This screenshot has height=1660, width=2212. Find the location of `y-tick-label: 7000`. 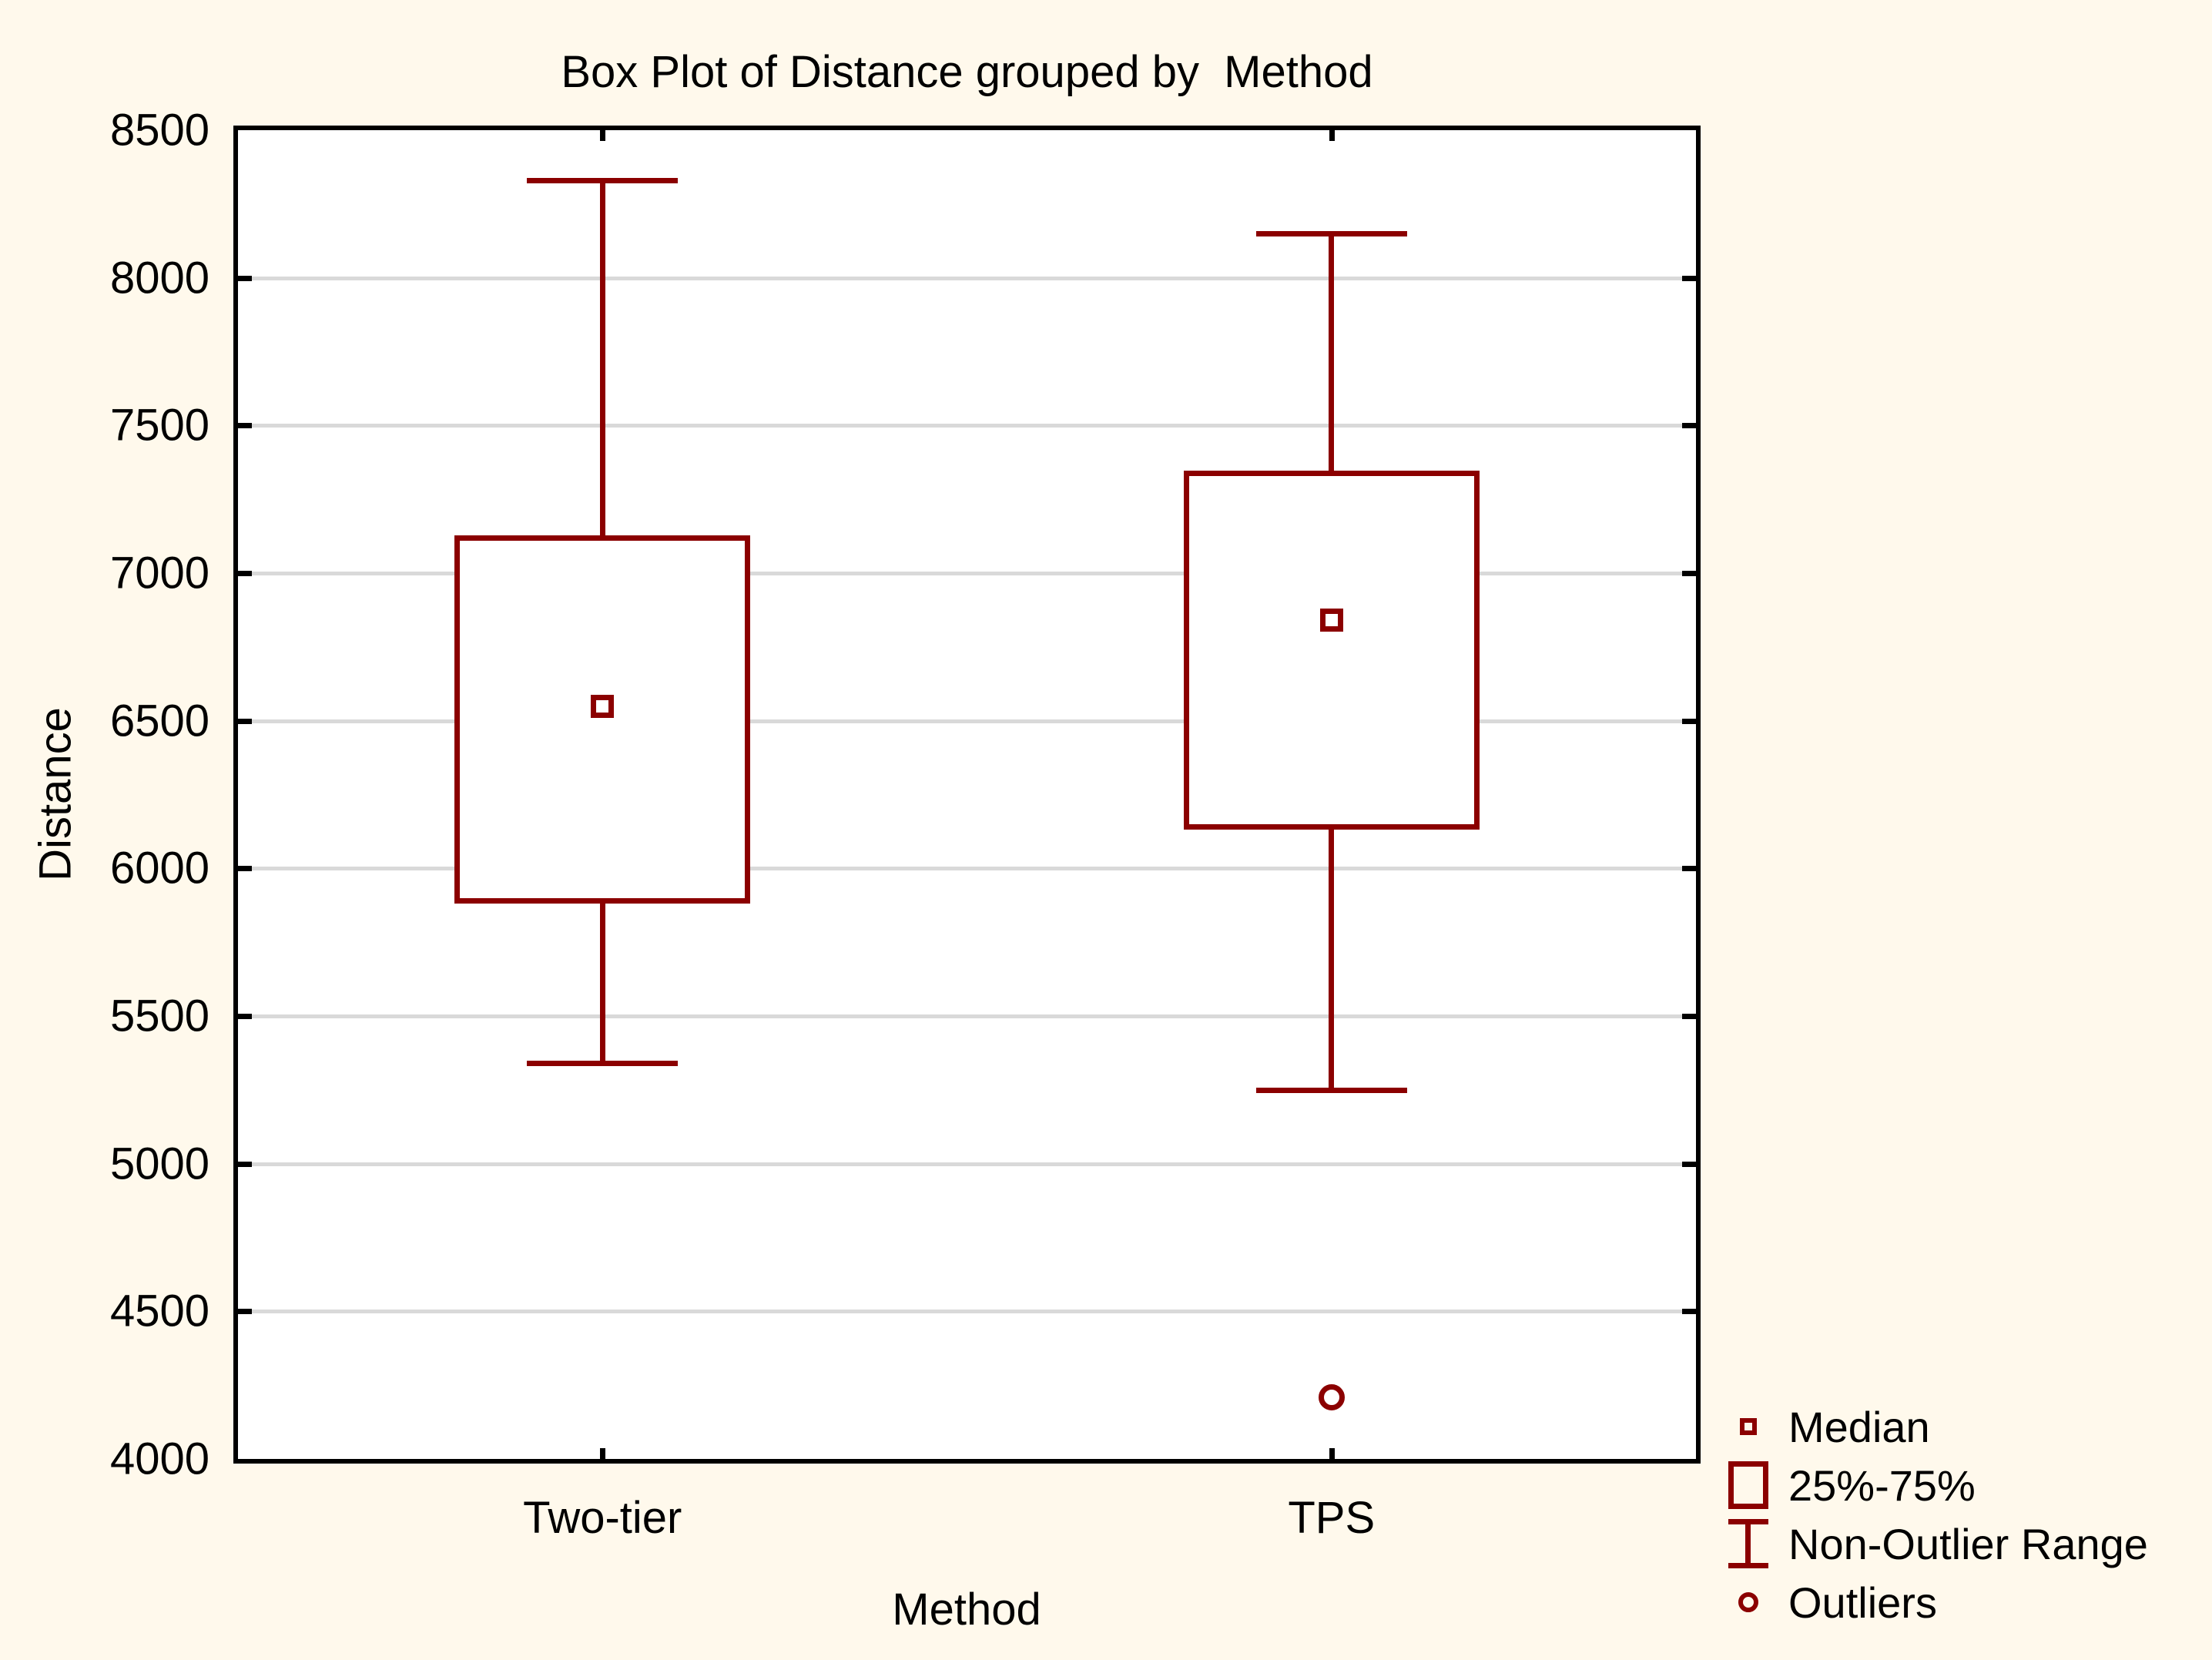

y-tick-label: 7000 is located at coordinates (159, 573).